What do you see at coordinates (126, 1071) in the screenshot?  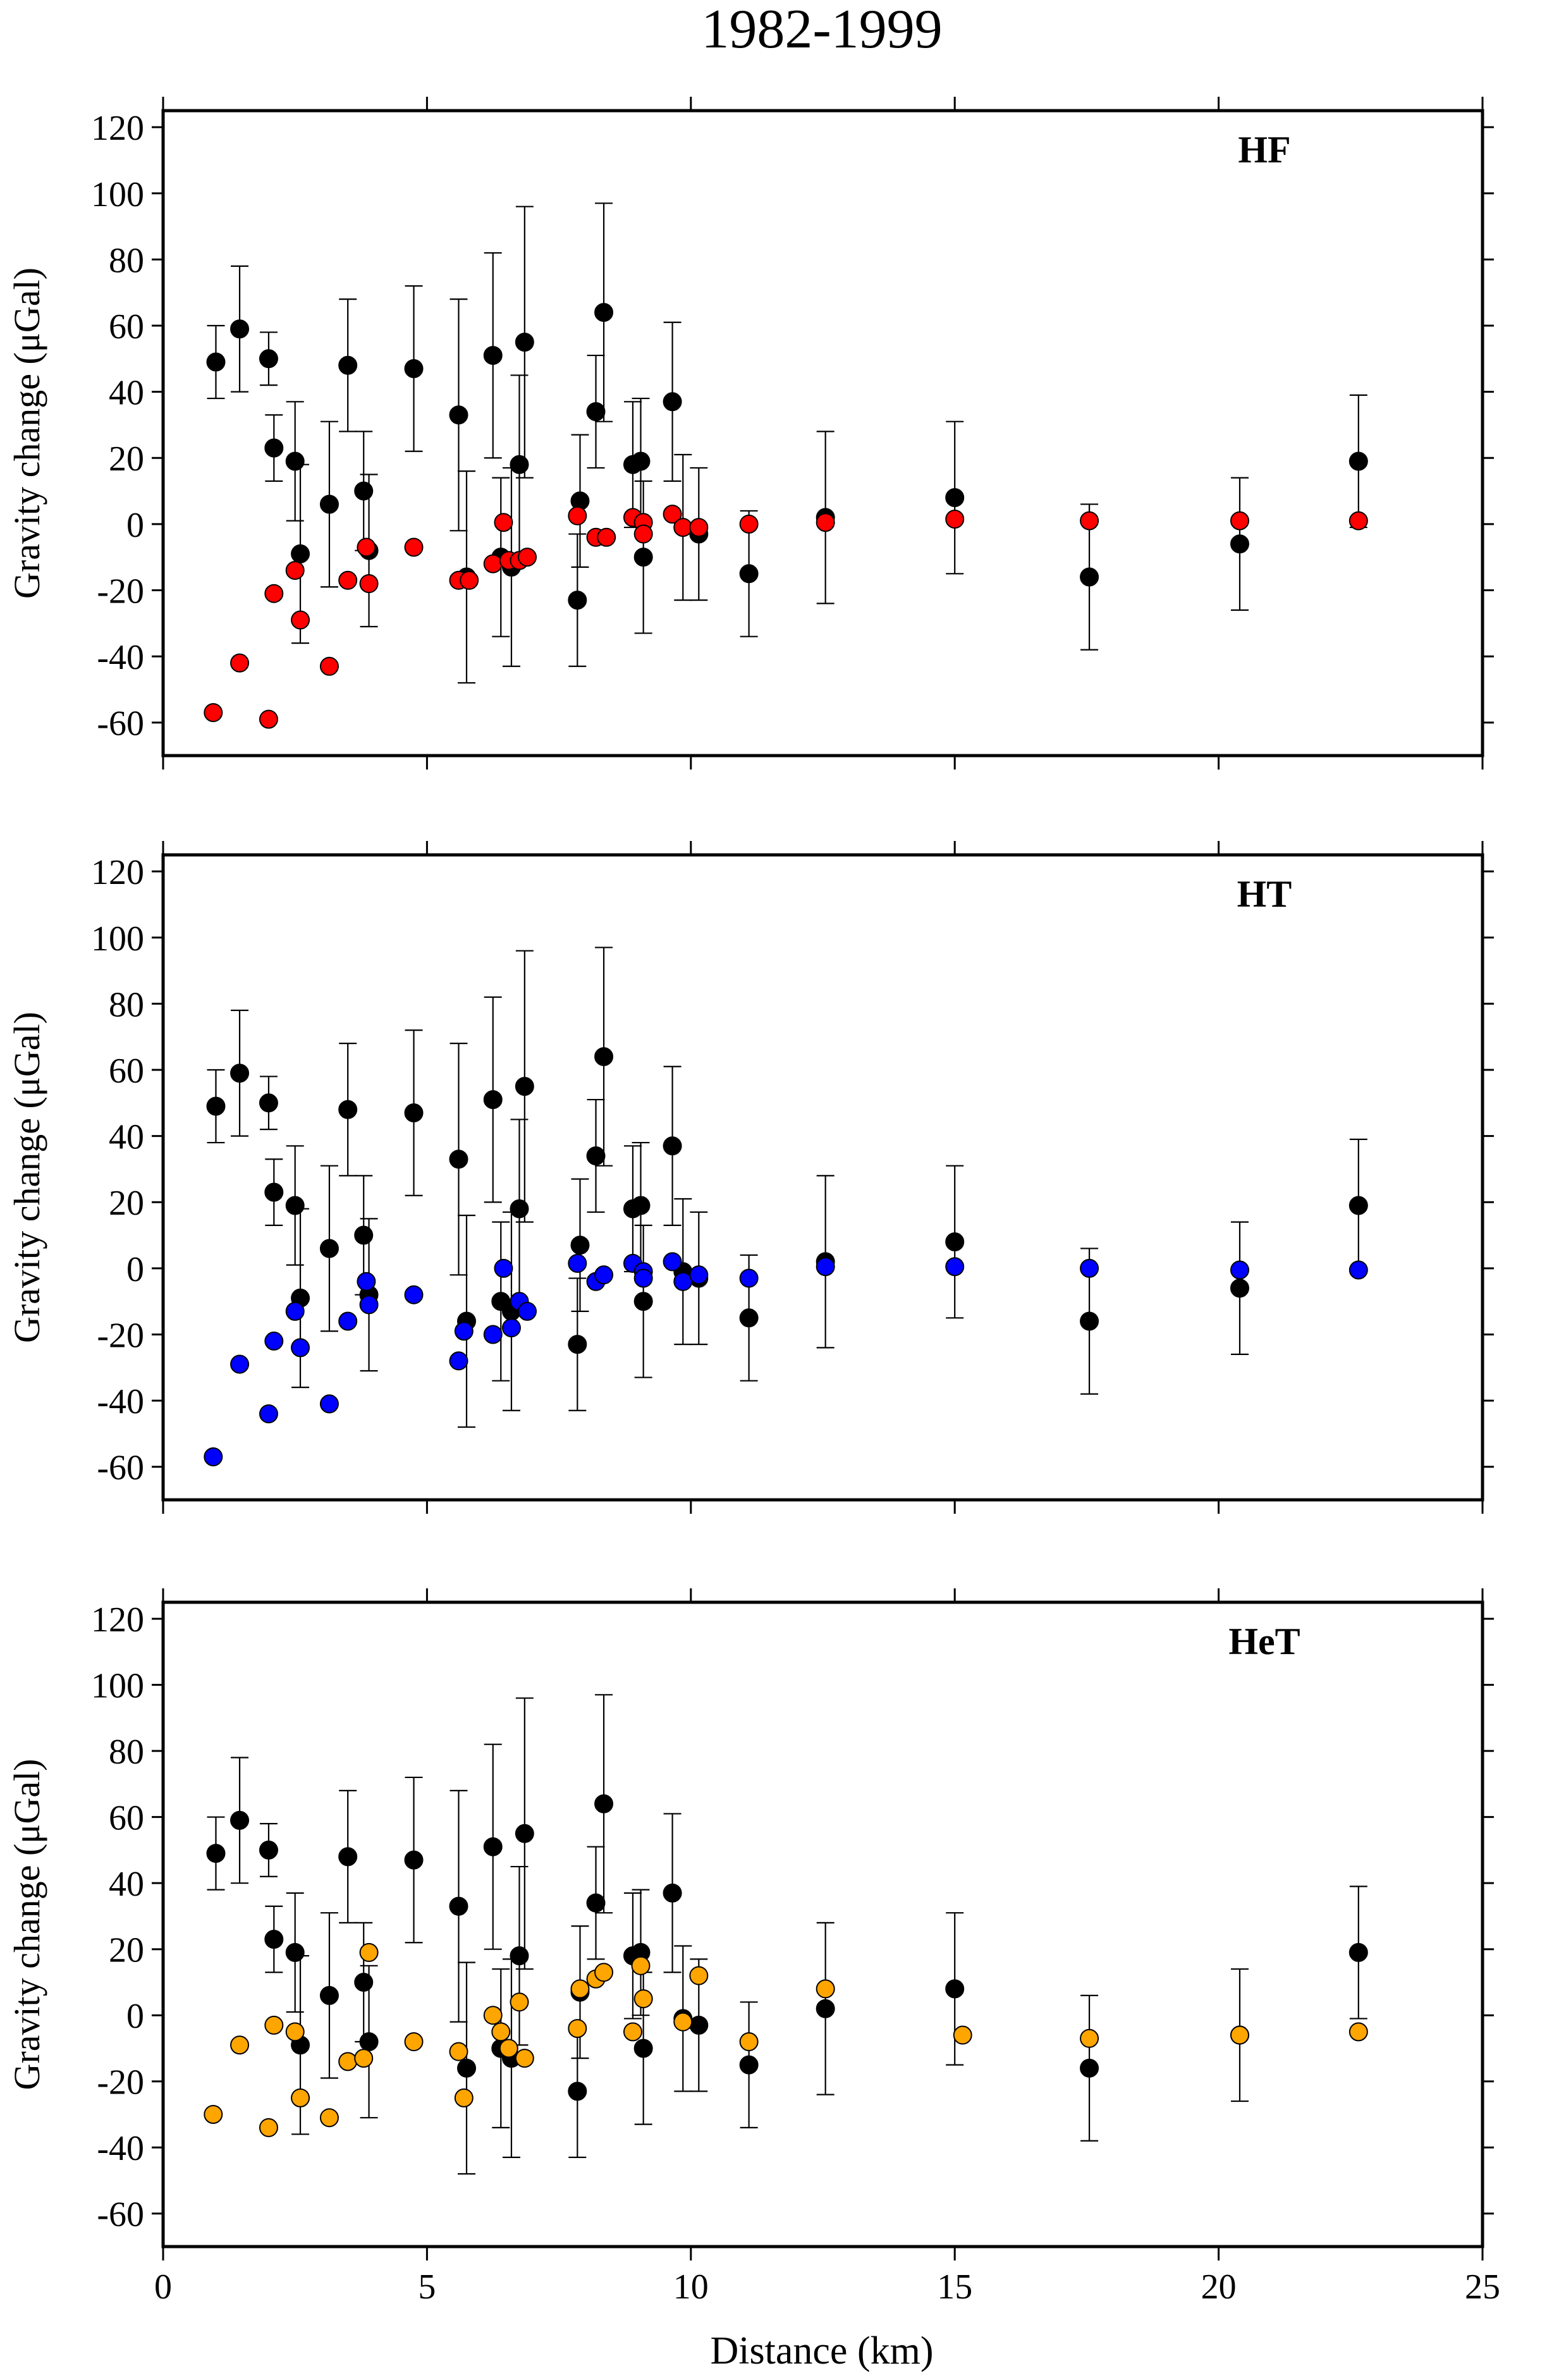 I see `y-tick-label: 60` at bounding box center [126, 1071].